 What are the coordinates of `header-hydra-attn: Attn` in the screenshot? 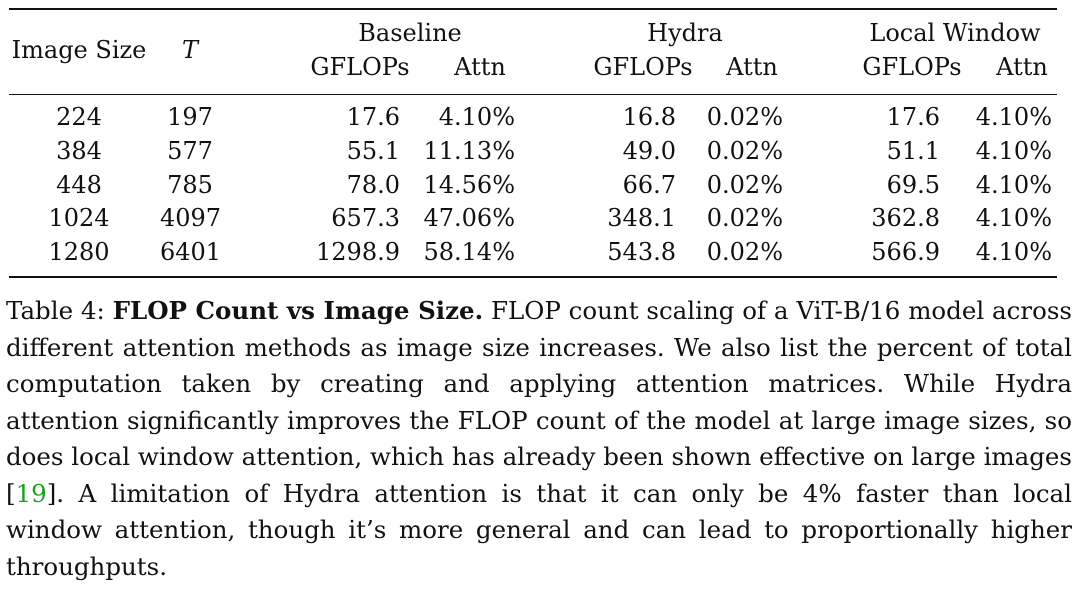 It's located at (752, 67).